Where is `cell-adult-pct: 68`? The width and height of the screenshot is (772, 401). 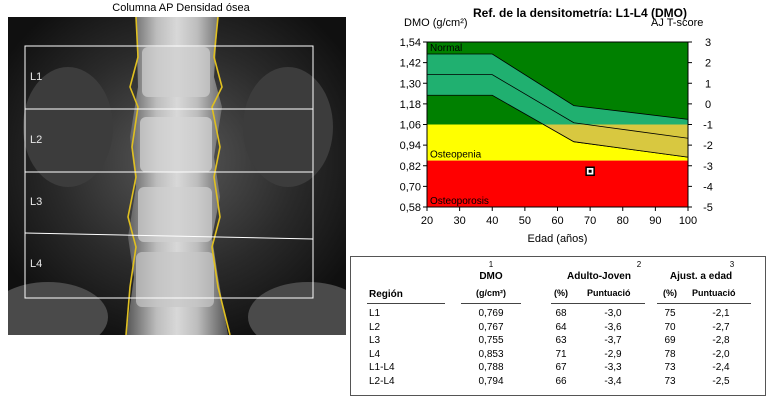 cell-adult-pct: 68 is located at coordinates (561, 313).